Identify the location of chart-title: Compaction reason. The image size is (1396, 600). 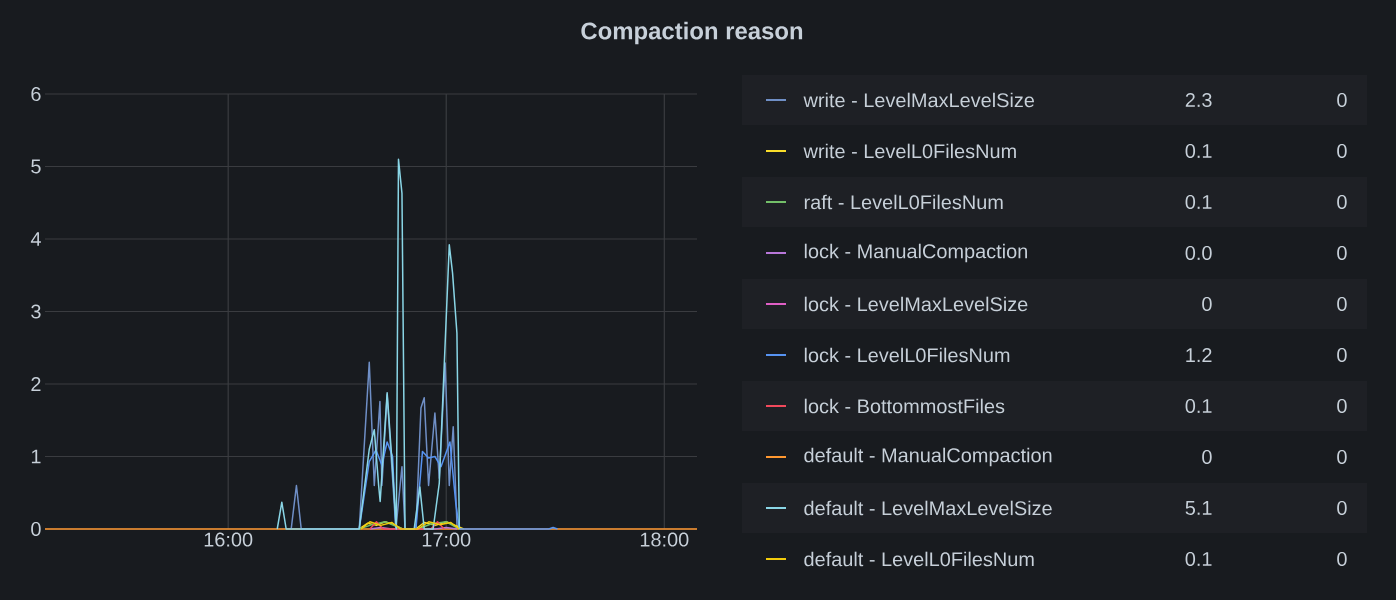
(692, 33).